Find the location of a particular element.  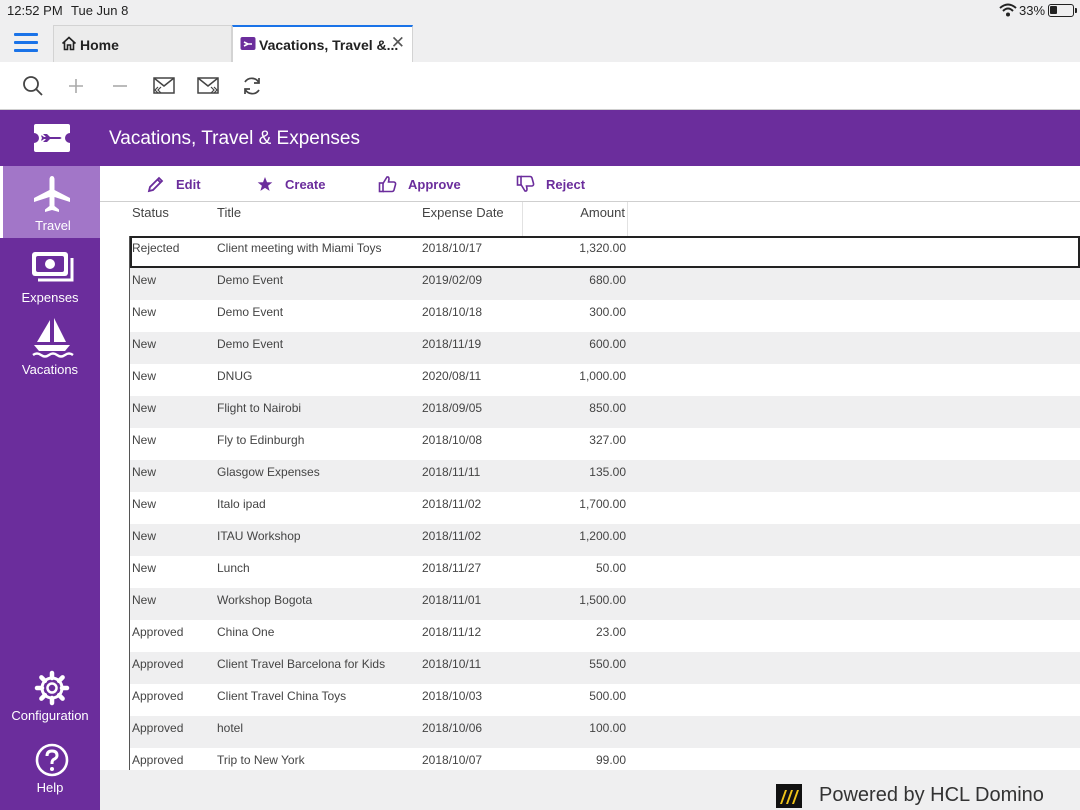

help-icon is located at coordinates (52, 760).